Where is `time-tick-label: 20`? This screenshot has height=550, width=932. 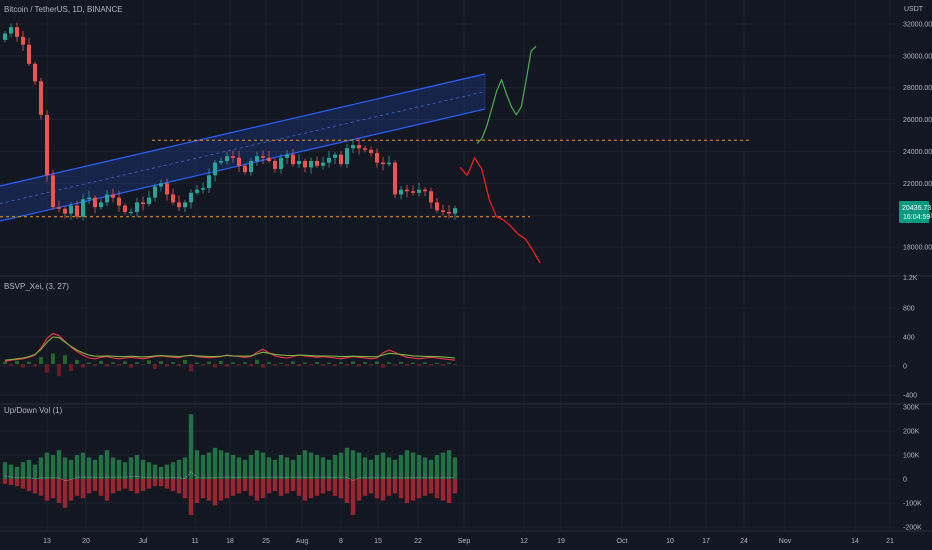
time-tick-label: 20 is located at coordinates (86, 541).